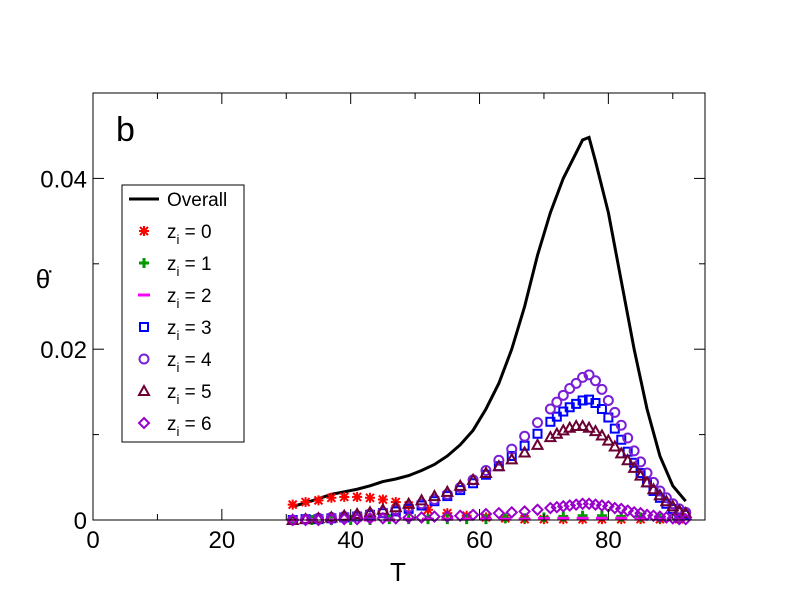 The width and height of the screenshot is (792, 612). Describe the element at coordinates (350, 540) in the screenshot. I see `x-tick-label: 40` at that location.